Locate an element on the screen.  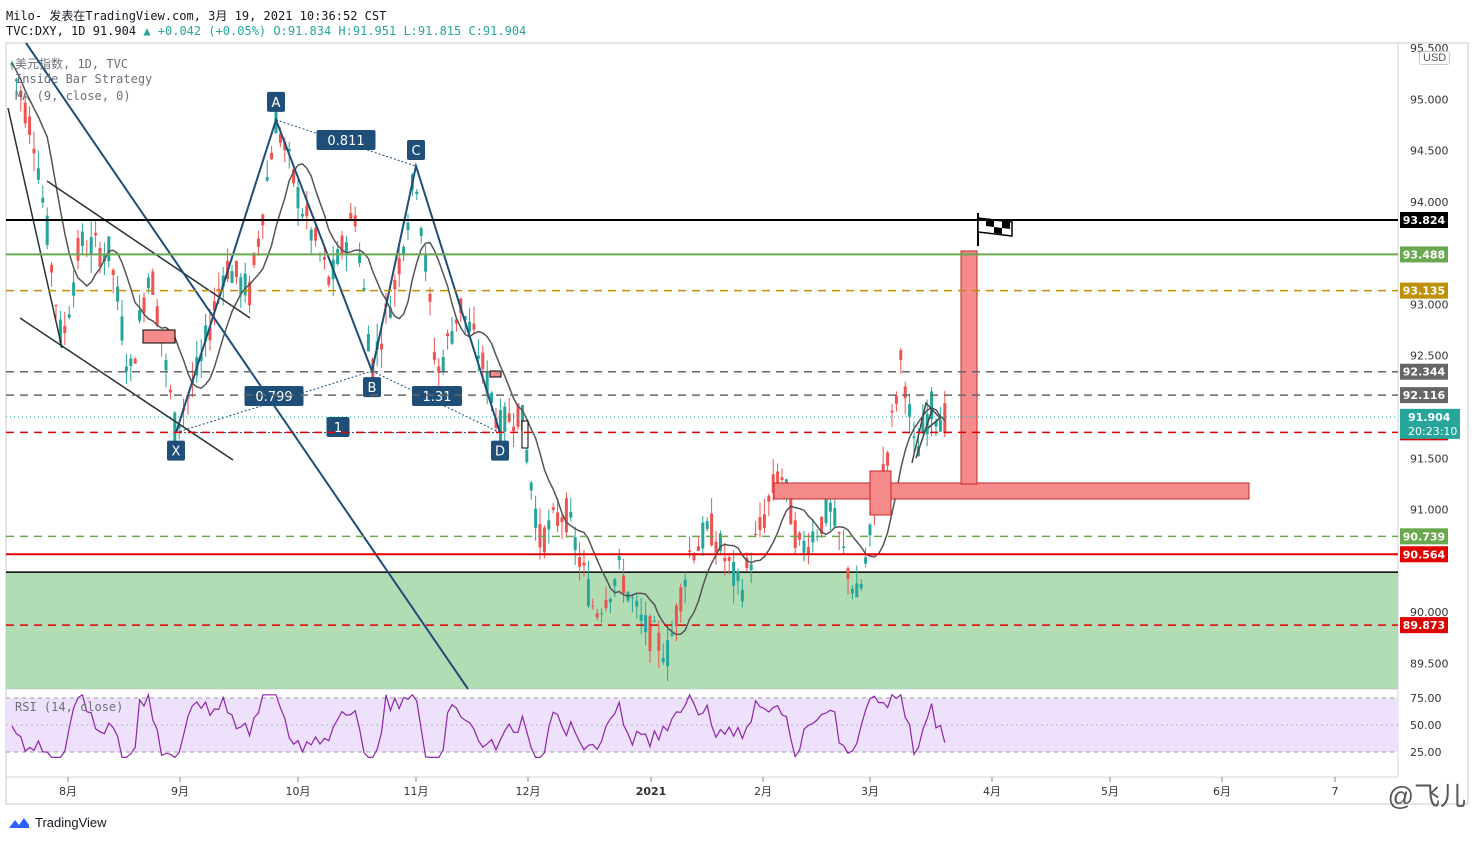
price-tick-label: 94.500 is located at coordinates (1429, 151).